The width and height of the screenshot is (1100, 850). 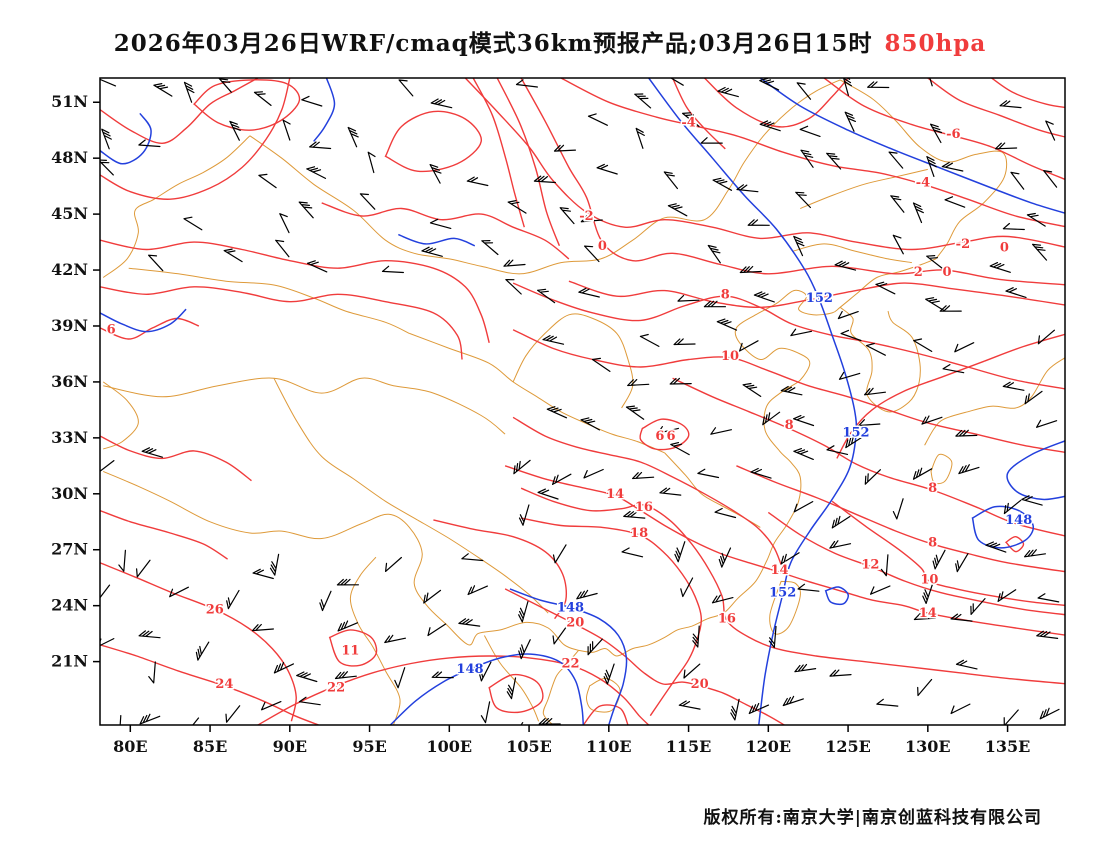 I want to click on y-axis-tick-label: 27N, so click(x=69, y=549).